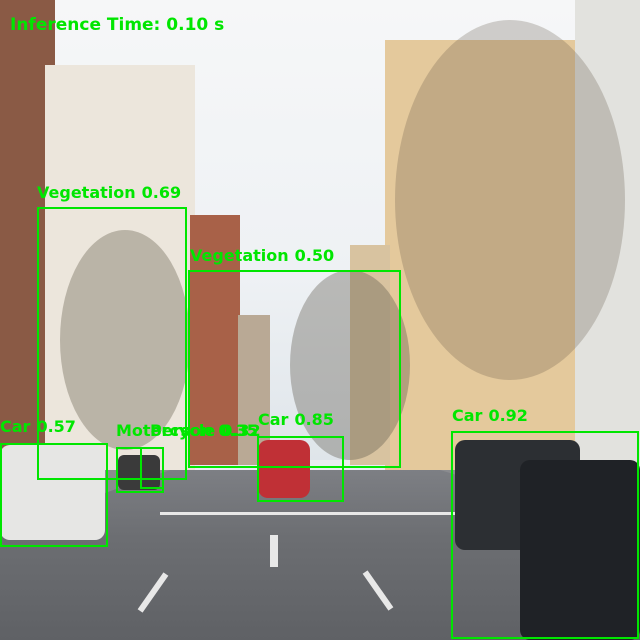  Describe the element at coordinates (310, 513) in the screenshot. I see `lane-line-crosswalk` at that location.